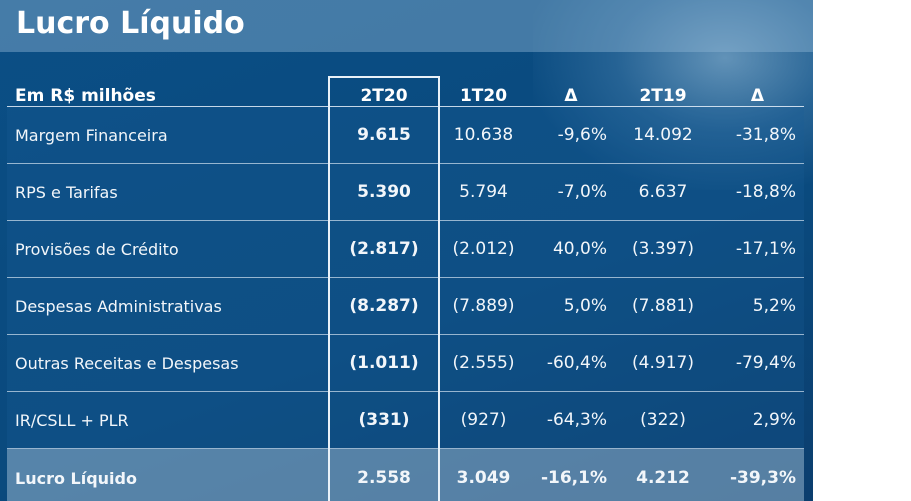 The height and width of the screenshot is (501, 911). Describe the element at coordinates (384, 306) in the screenshot. I see `value-2t20: (8.287)` at that location.